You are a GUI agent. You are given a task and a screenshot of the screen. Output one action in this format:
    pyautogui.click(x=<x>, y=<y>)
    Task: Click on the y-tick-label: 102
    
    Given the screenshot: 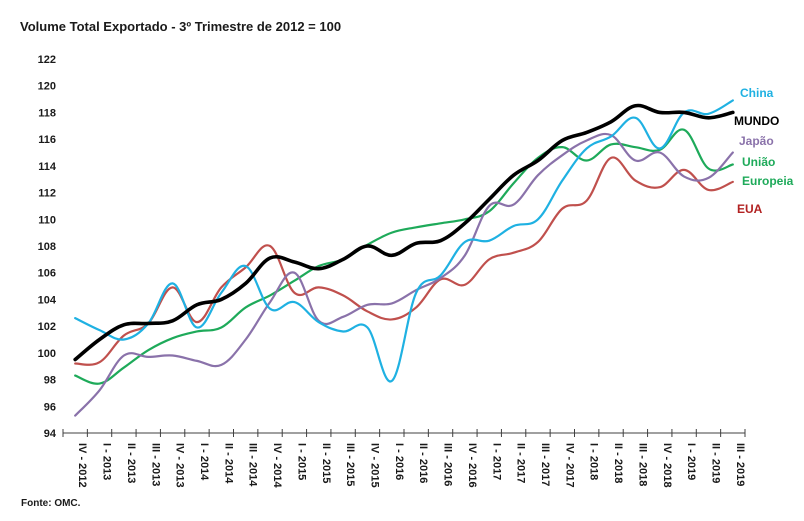 What is the action you would take?
    pyautogui.click(x=47, y=327)
    